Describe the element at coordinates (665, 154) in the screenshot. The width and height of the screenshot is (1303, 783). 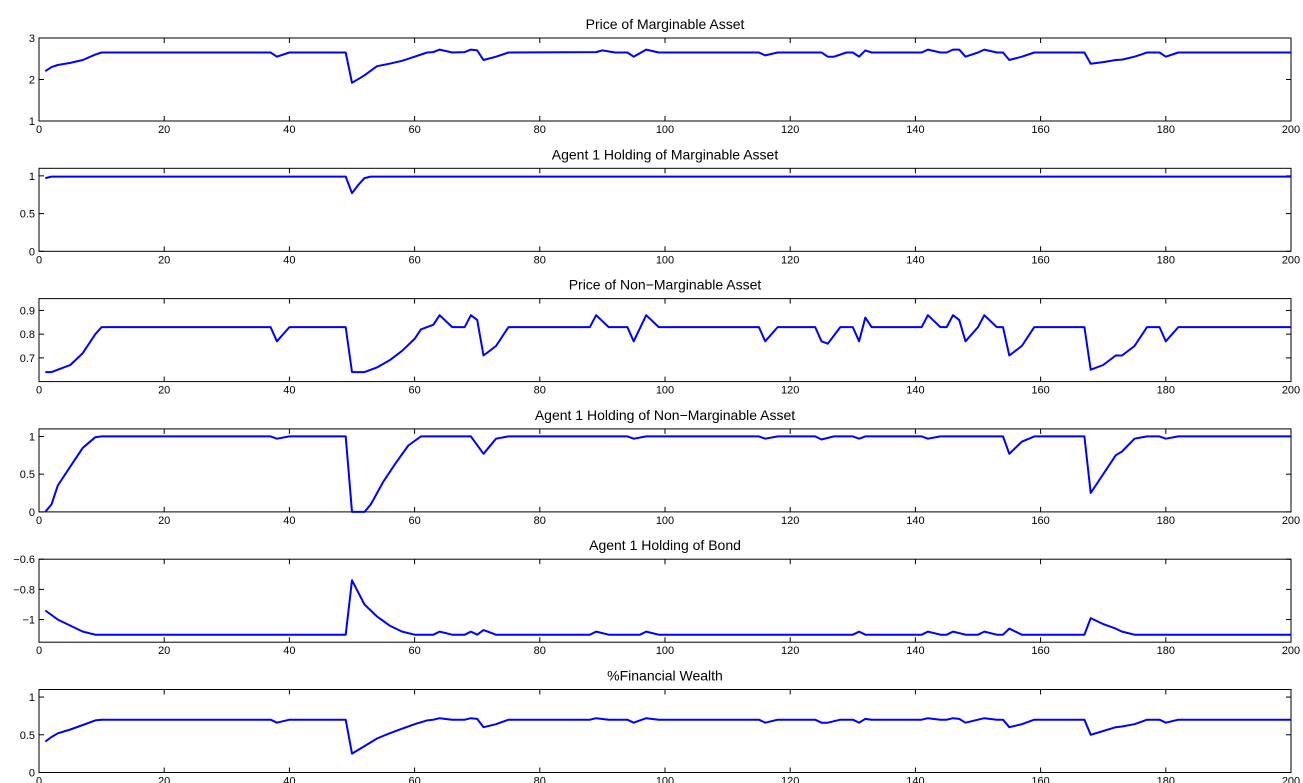
I see `subplot-title: Agent 1 Holding of Marginable Asset` at that location.